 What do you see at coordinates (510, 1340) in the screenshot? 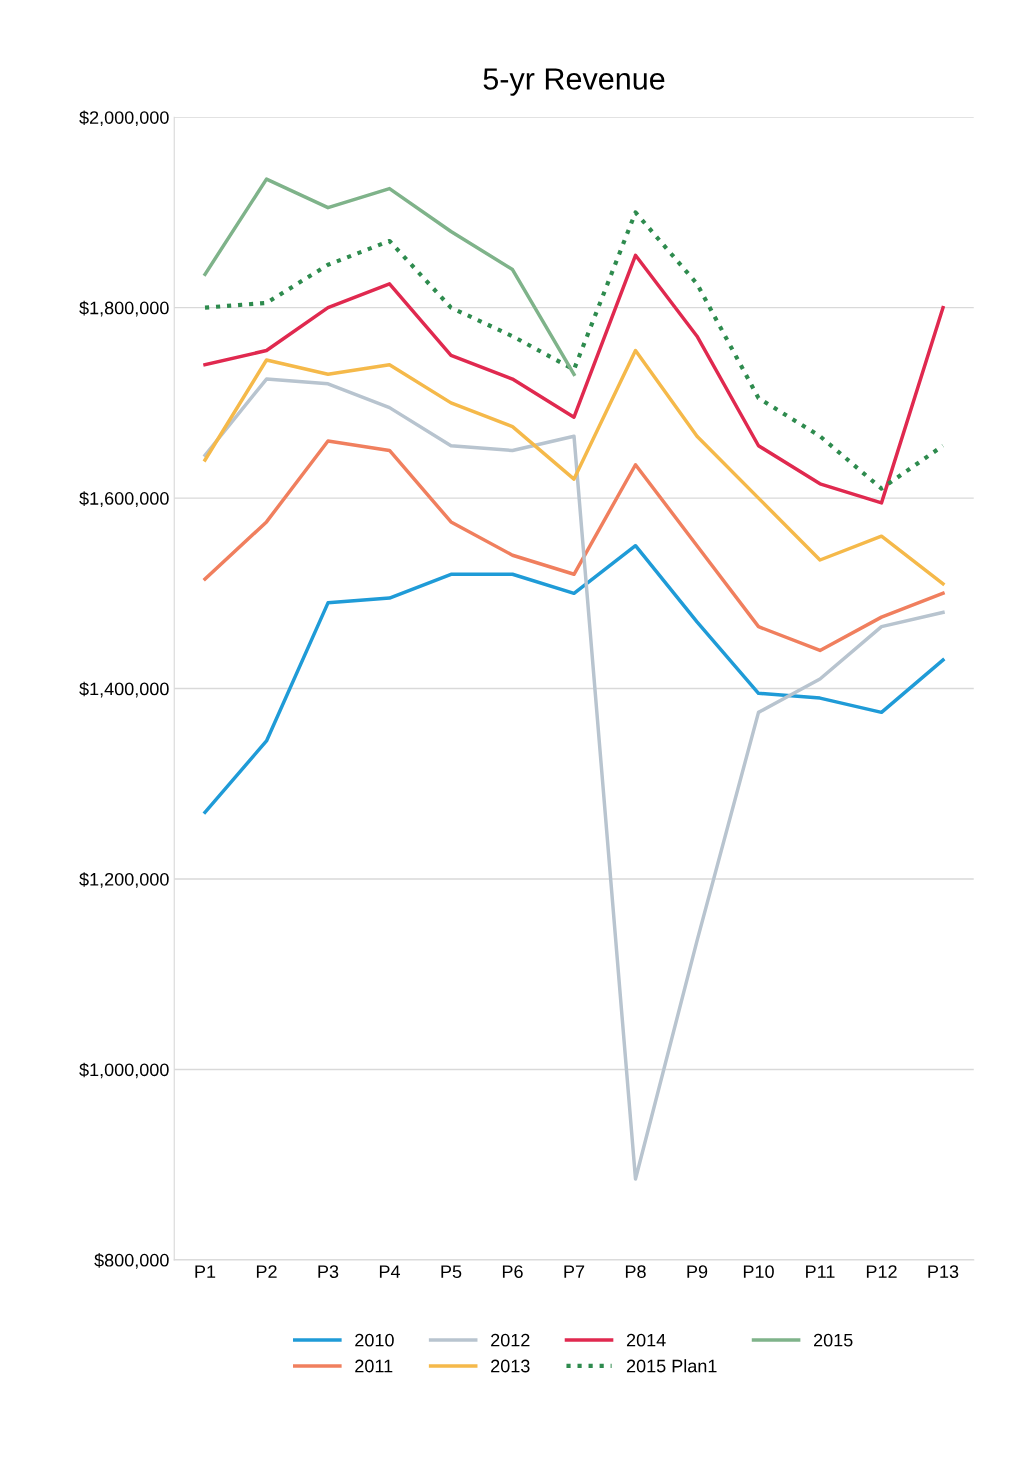
I see `legend-label: 2012` at bounding box center [510, 1340].